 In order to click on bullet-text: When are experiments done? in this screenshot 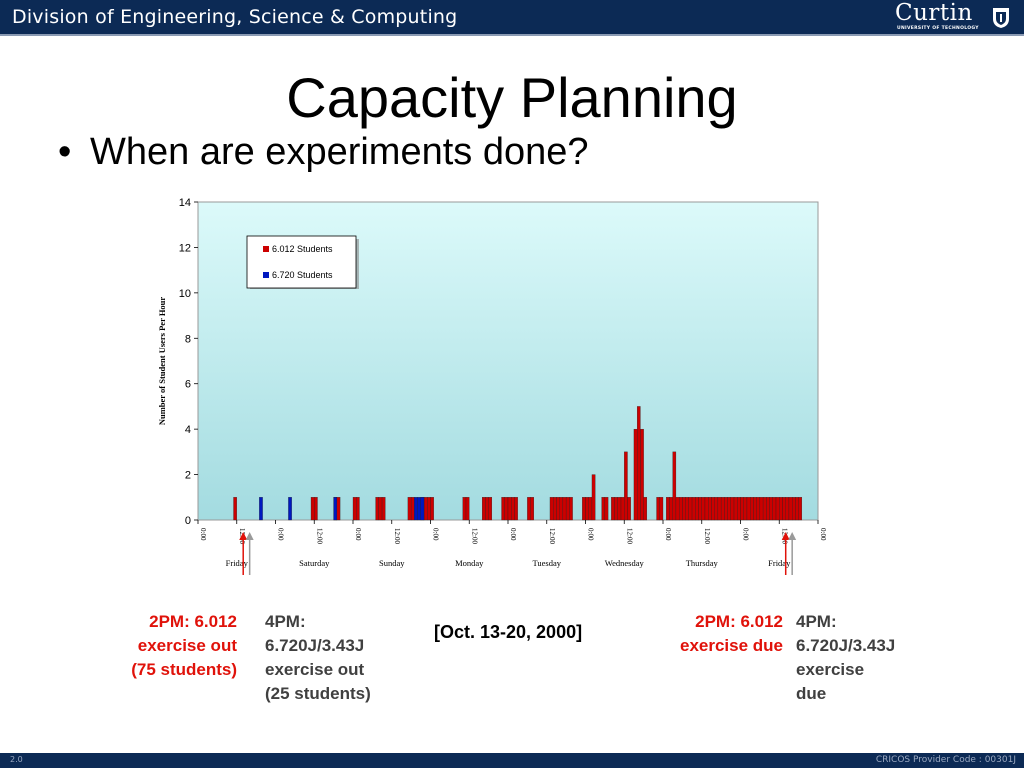, I will do `click(339, 152)`.